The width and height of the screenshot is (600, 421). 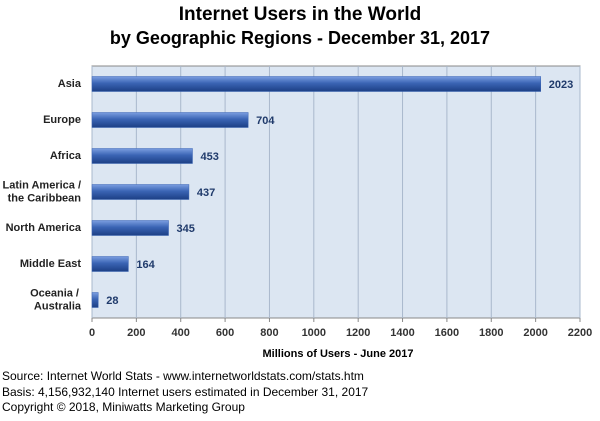 What do you see at coordinates (561, 85) in the screenshot?
I see `data-label: 2023` at bounding box center [561, 85].